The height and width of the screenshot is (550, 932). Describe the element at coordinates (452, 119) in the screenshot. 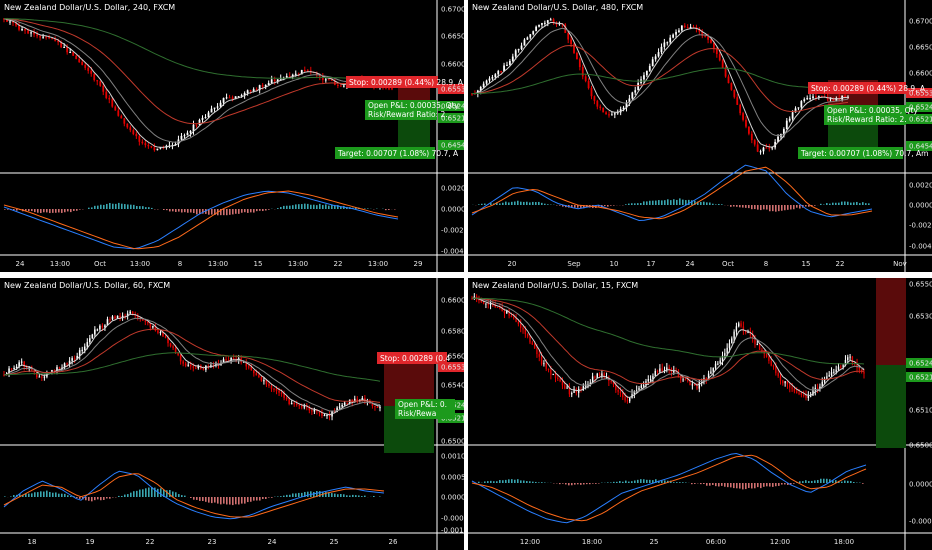

I see `price-axis-label: 0.65213` at that location.